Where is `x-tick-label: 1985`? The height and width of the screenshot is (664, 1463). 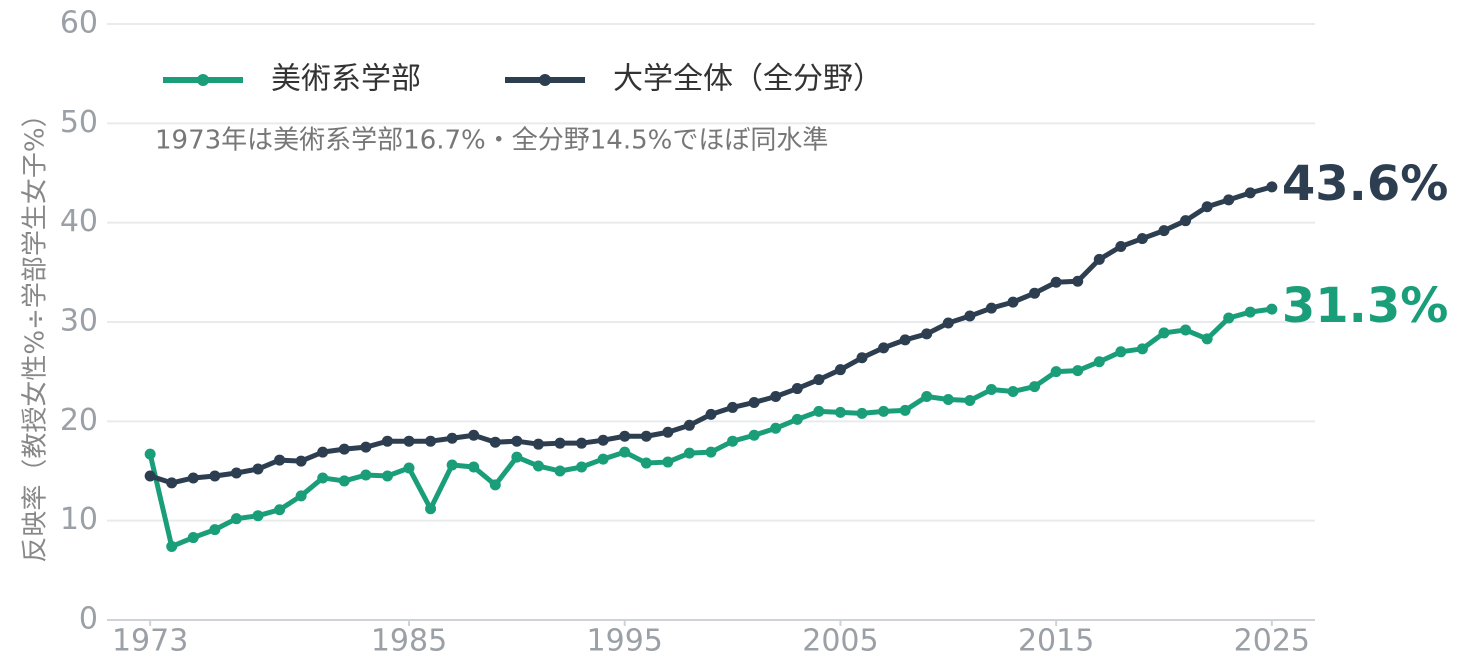 x-tick-label: 1985 is located at coordinates (409, 641).